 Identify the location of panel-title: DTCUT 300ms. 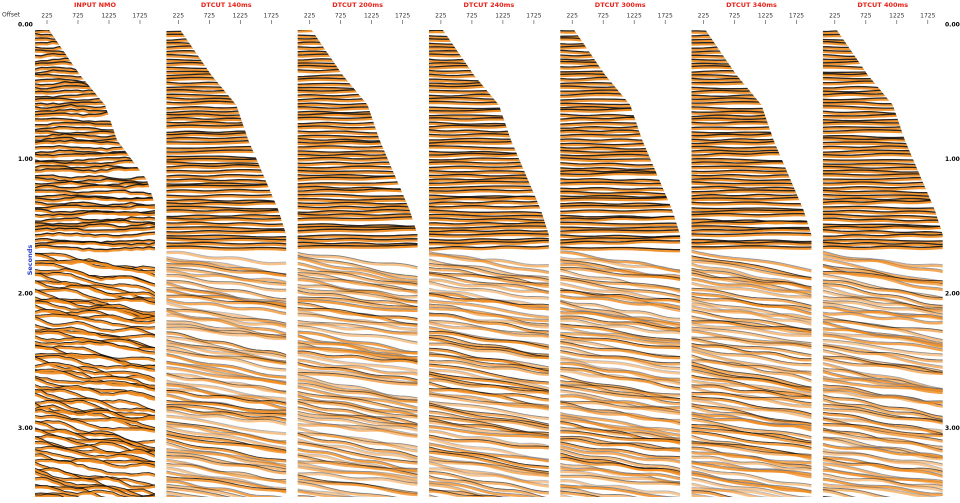
(620, 5).